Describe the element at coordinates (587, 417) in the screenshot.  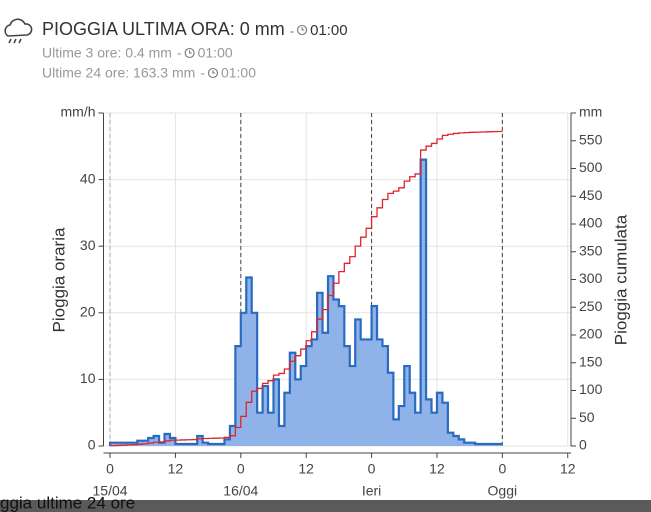
I see `y2-tick-label: 50` at that location.